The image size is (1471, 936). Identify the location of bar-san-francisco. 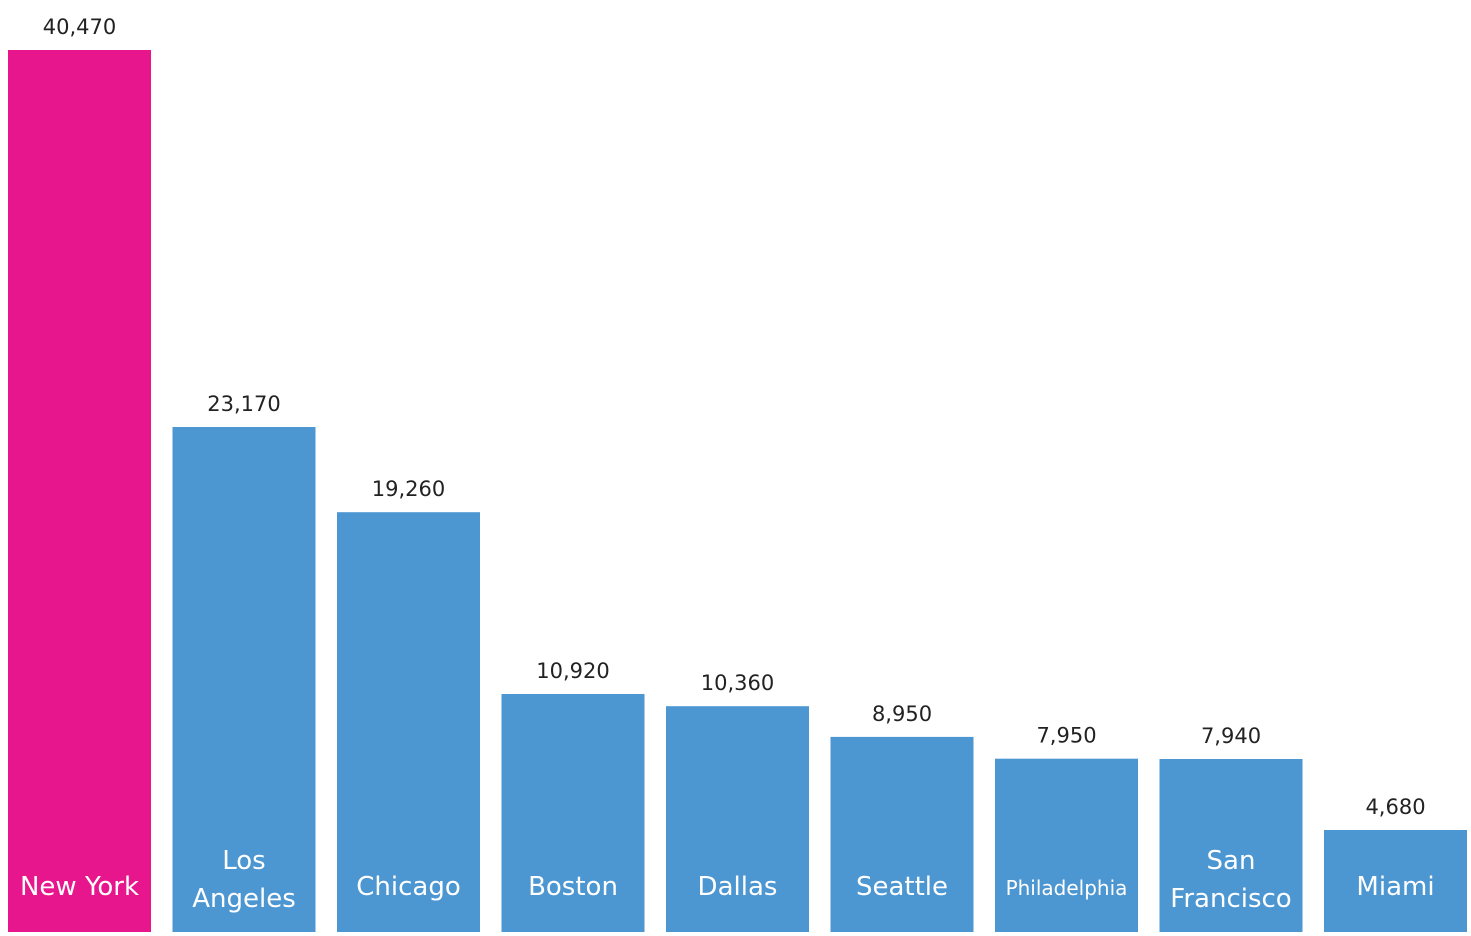
(1231, 845).